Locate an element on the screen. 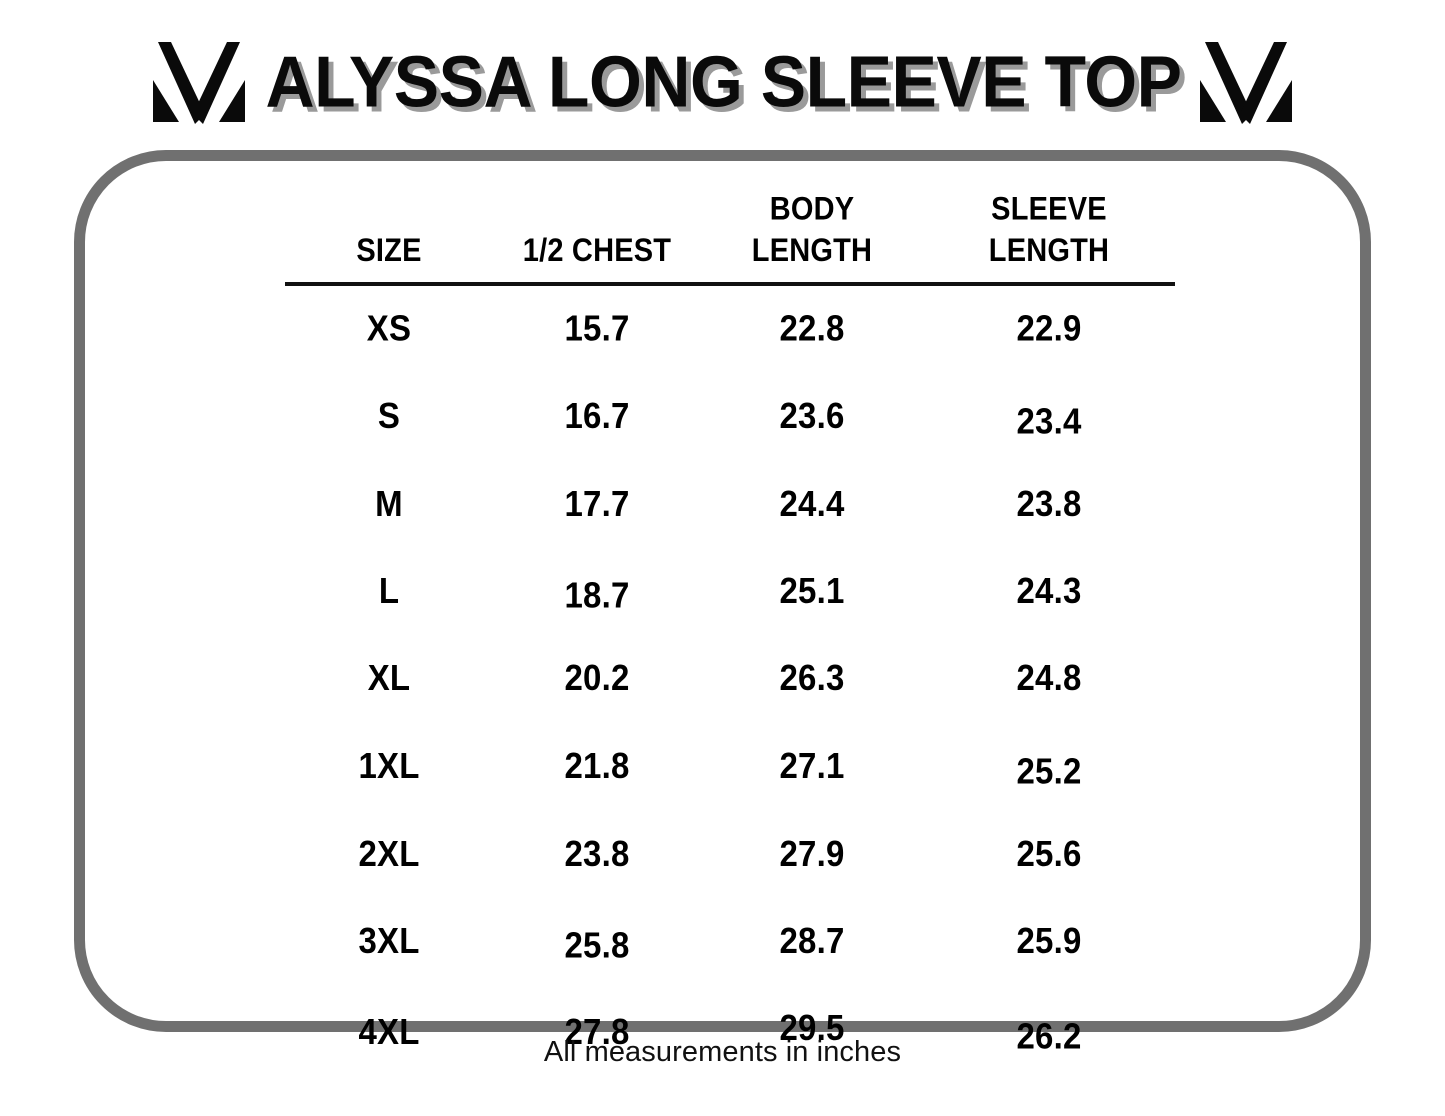  cell-body: 27.1 is located at coordinates (812, 765).